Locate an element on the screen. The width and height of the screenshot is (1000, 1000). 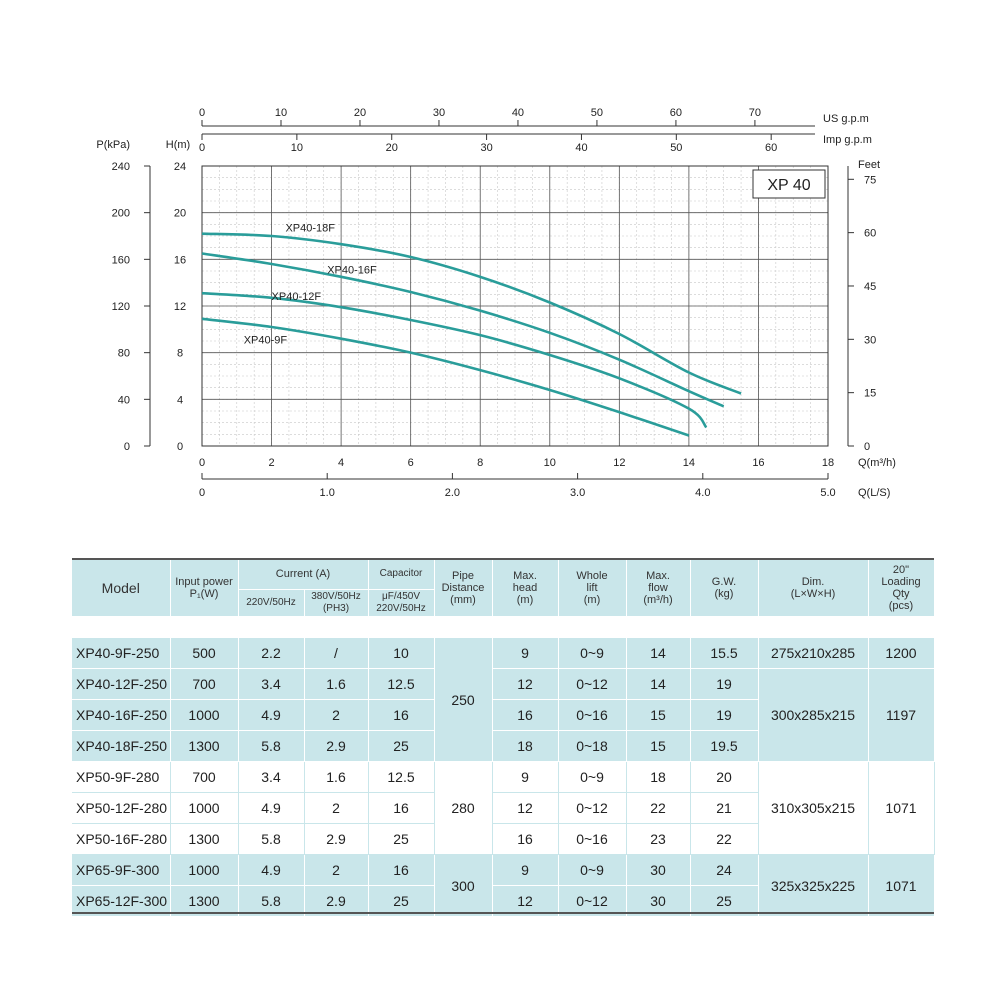
imp-axis-label: Imp g.p.m is located at coordinates (847, 140).